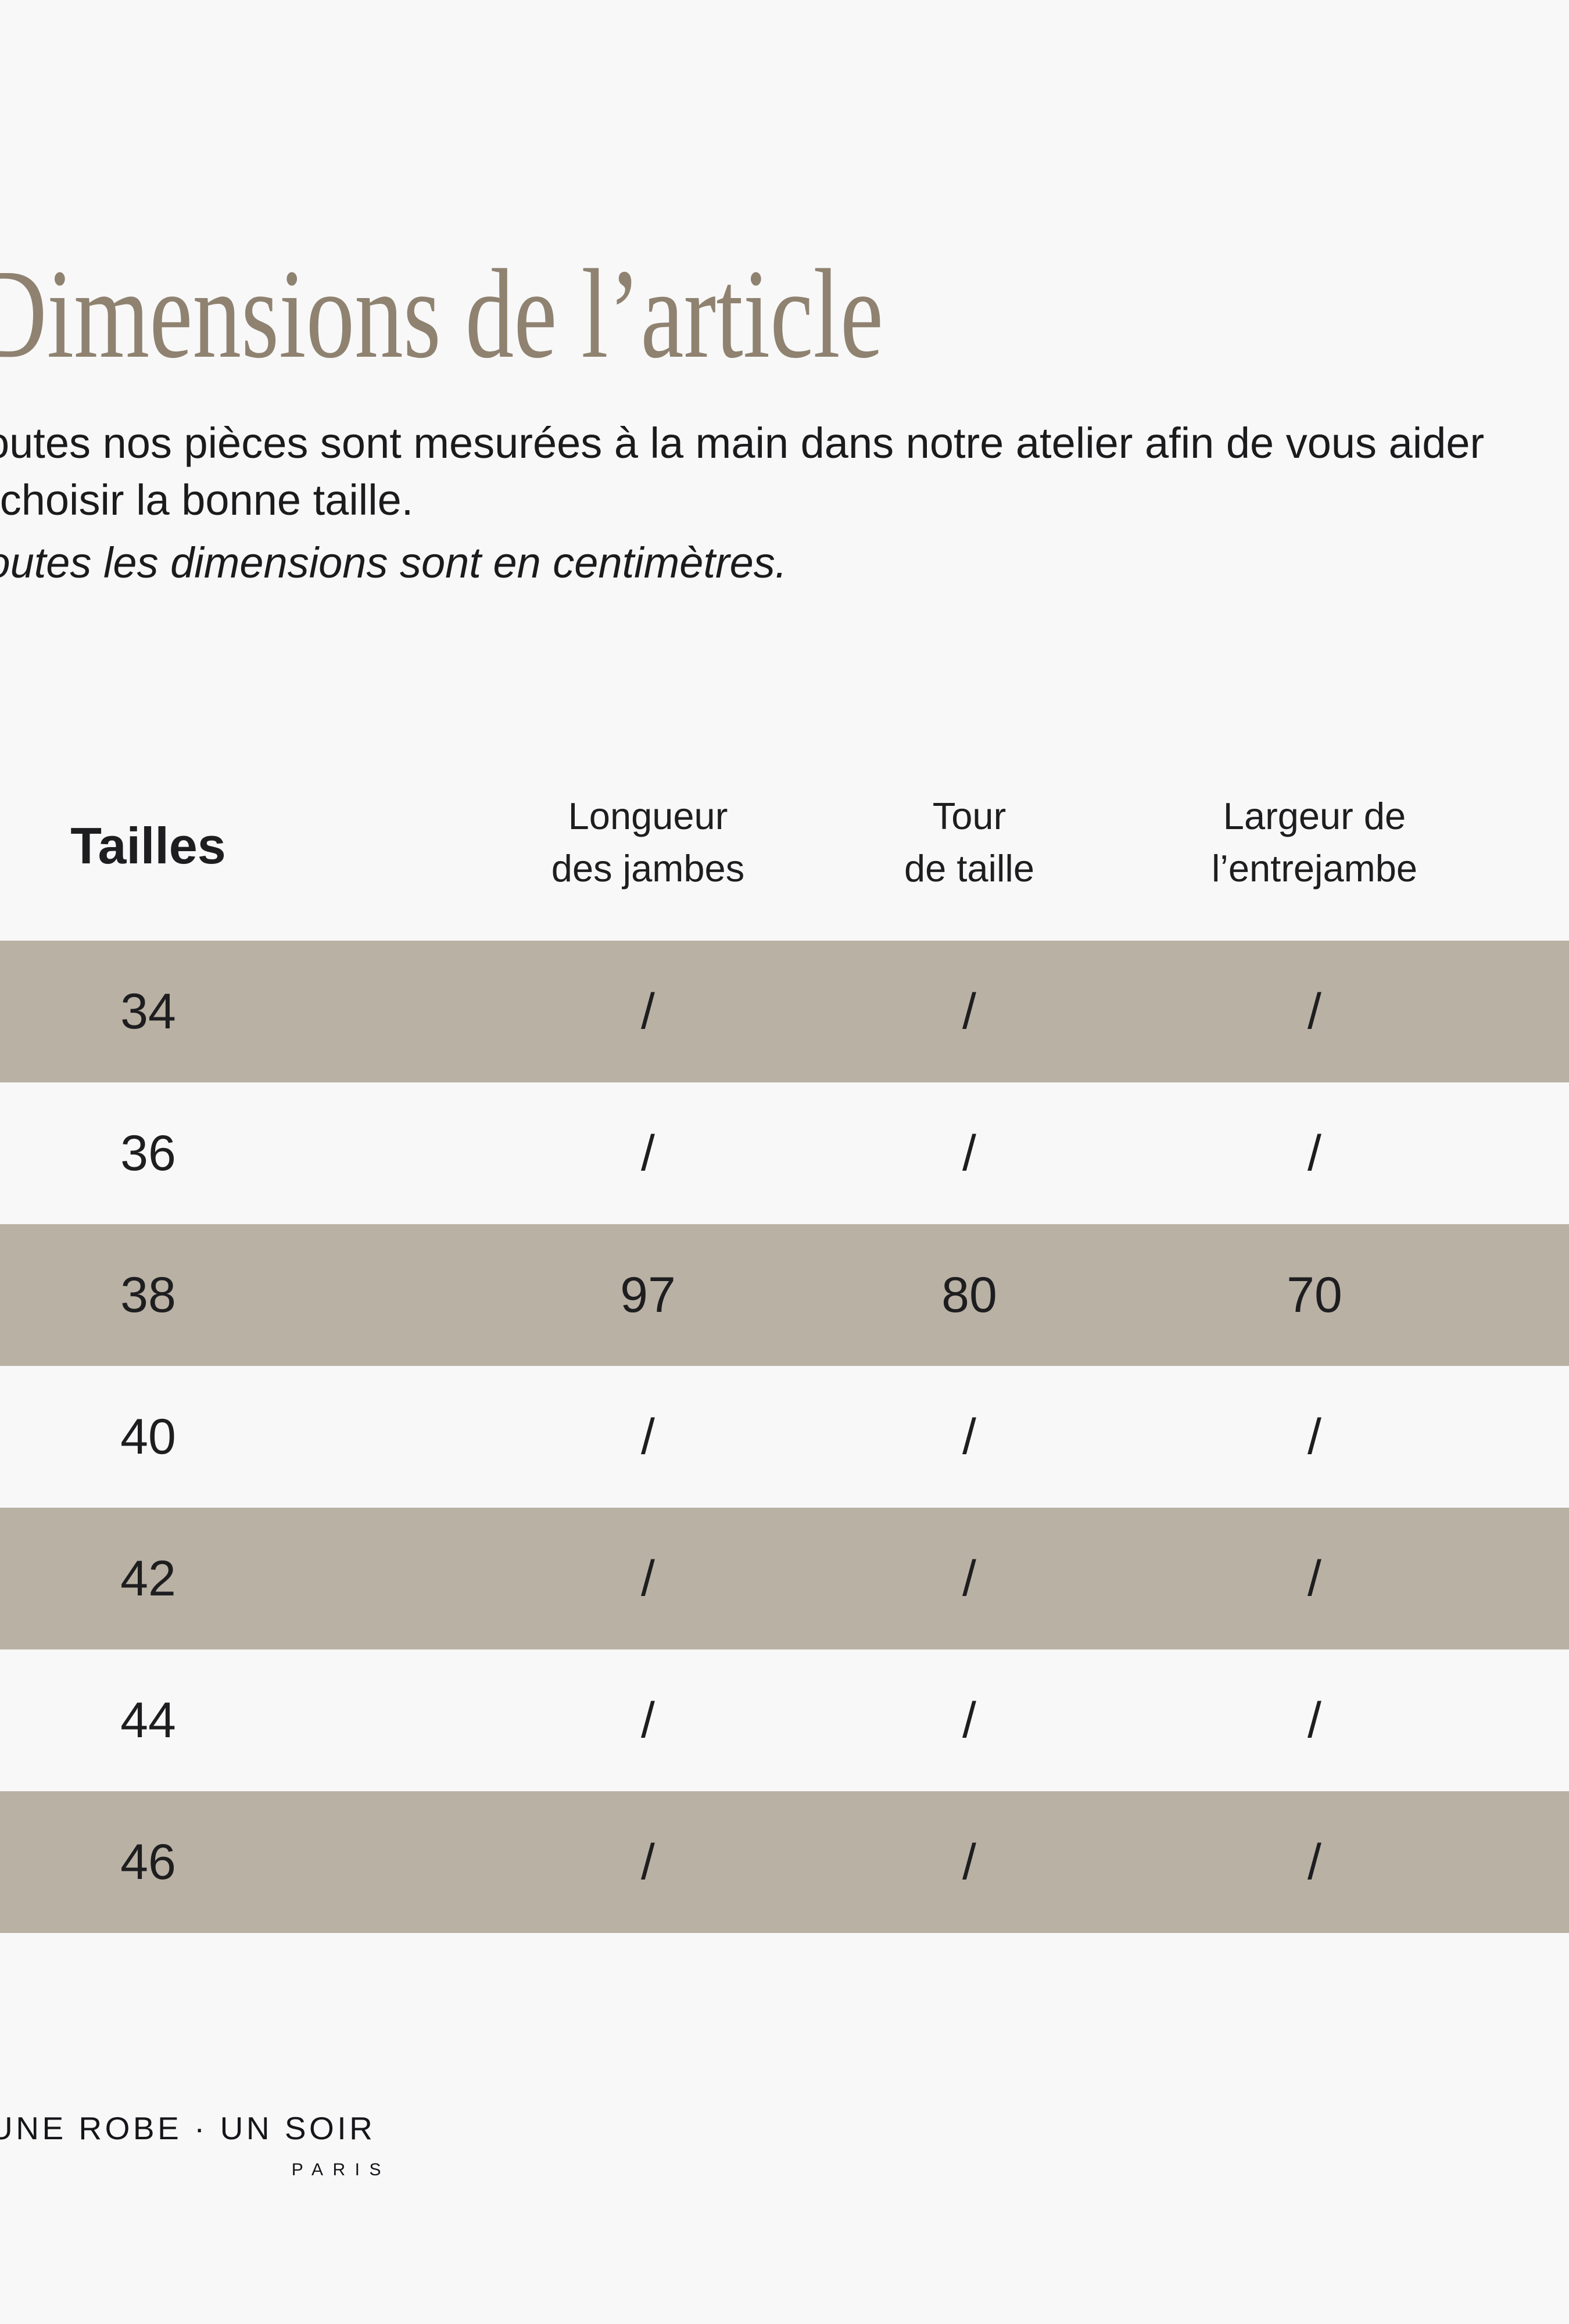 Image resolution: width=1569 pixels, height=2324 pixels. What do you see at coordinates (341, 2169) in the screenshot?
I see `brand-logo-paris: PARIS` at bounding box center [341, 2169].